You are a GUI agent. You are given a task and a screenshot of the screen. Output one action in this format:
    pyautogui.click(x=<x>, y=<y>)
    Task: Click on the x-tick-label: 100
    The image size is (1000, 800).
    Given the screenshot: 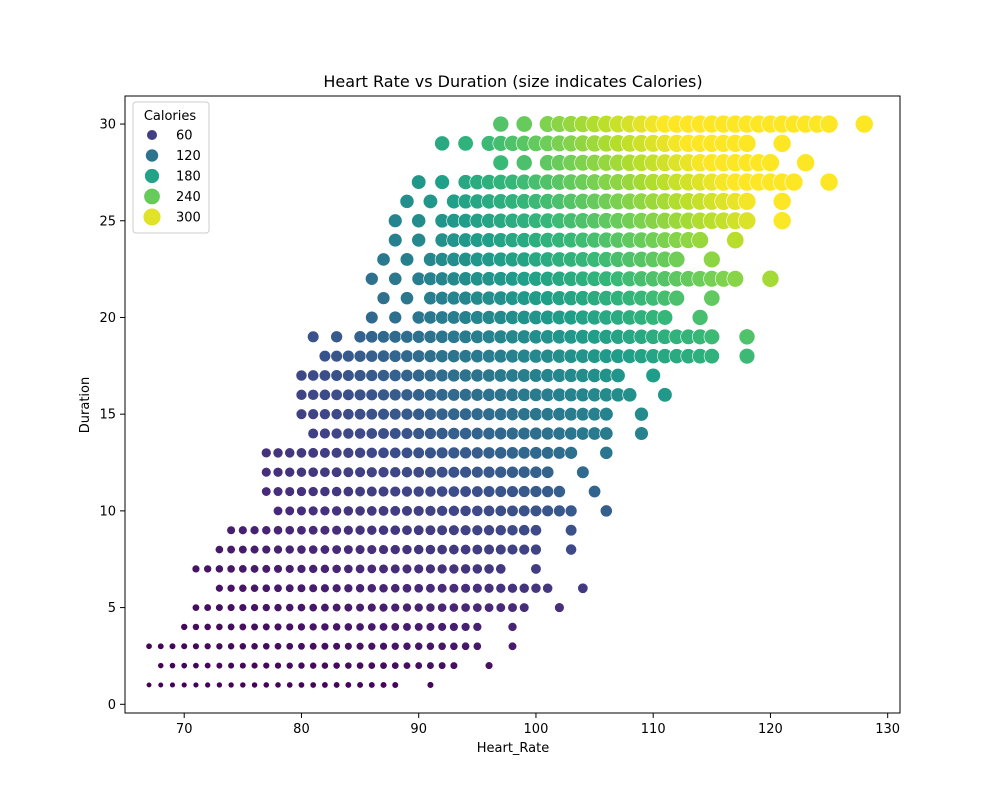 What is the action you would take?
    pyautogui.click(x=536, y=729)
    